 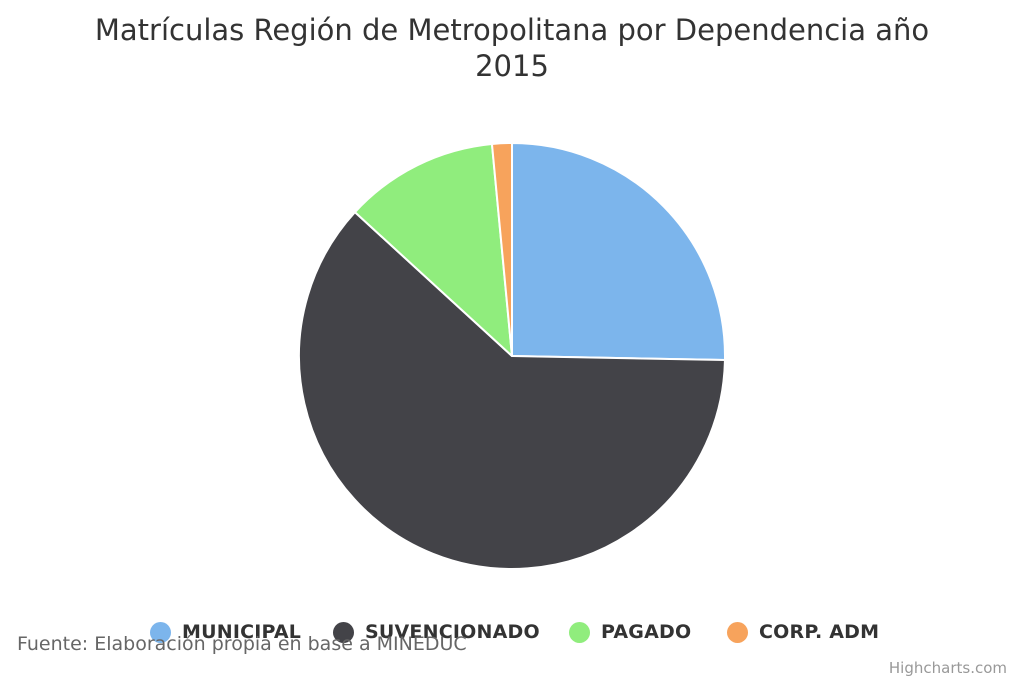 I want to click on legend-item-corp-adm: CORP. ADM, so click(x=803, y=632).